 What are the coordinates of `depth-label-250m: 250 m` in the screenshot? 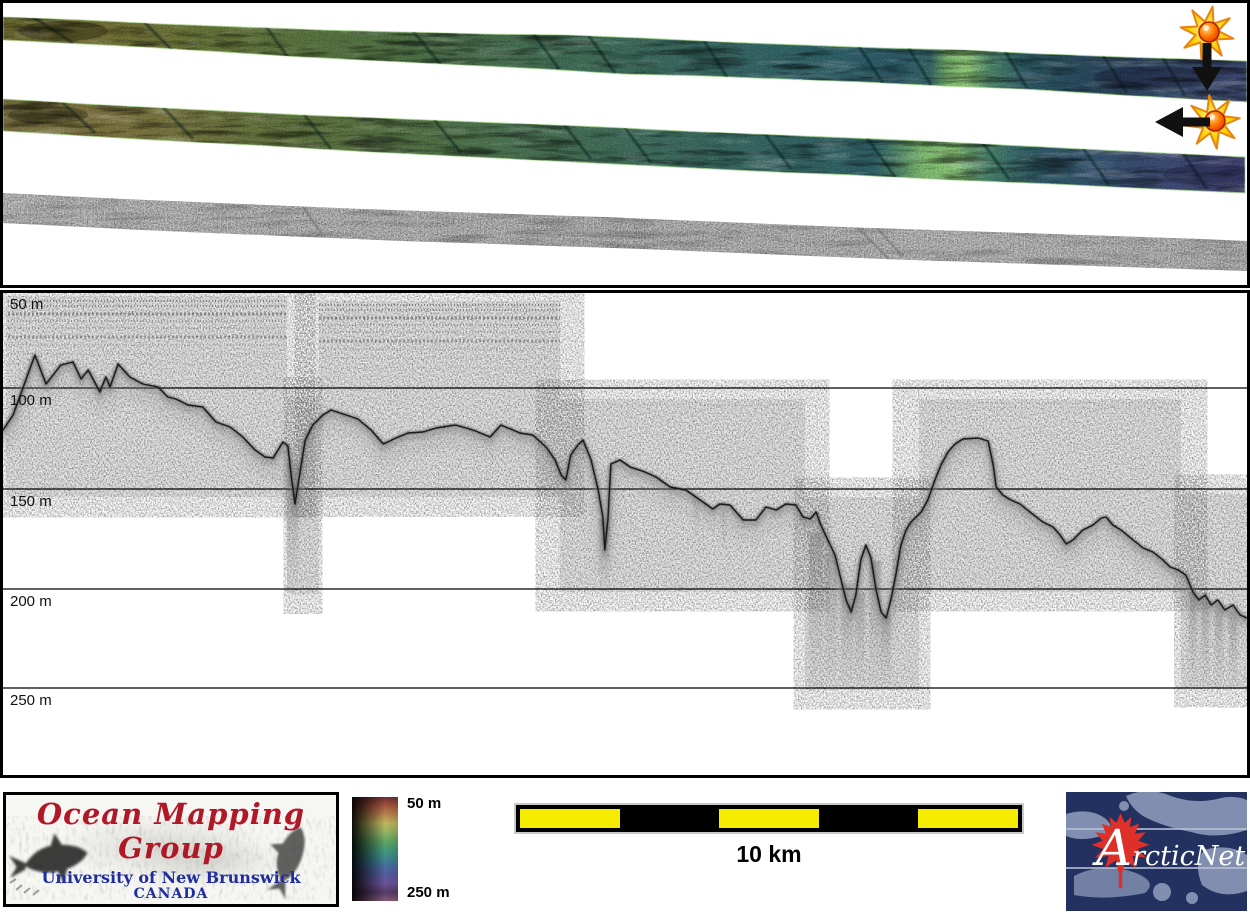 It's located at (31, 700).